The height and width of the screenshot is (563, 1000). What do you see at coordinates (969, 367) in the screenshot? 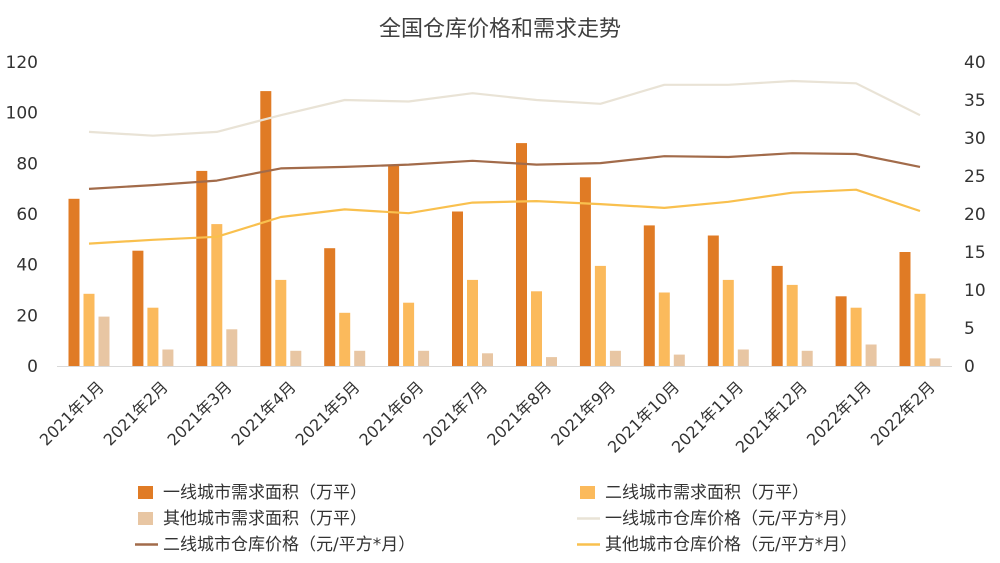
I see `y-right-tick-0: 0` at bounding box center [969, 367].